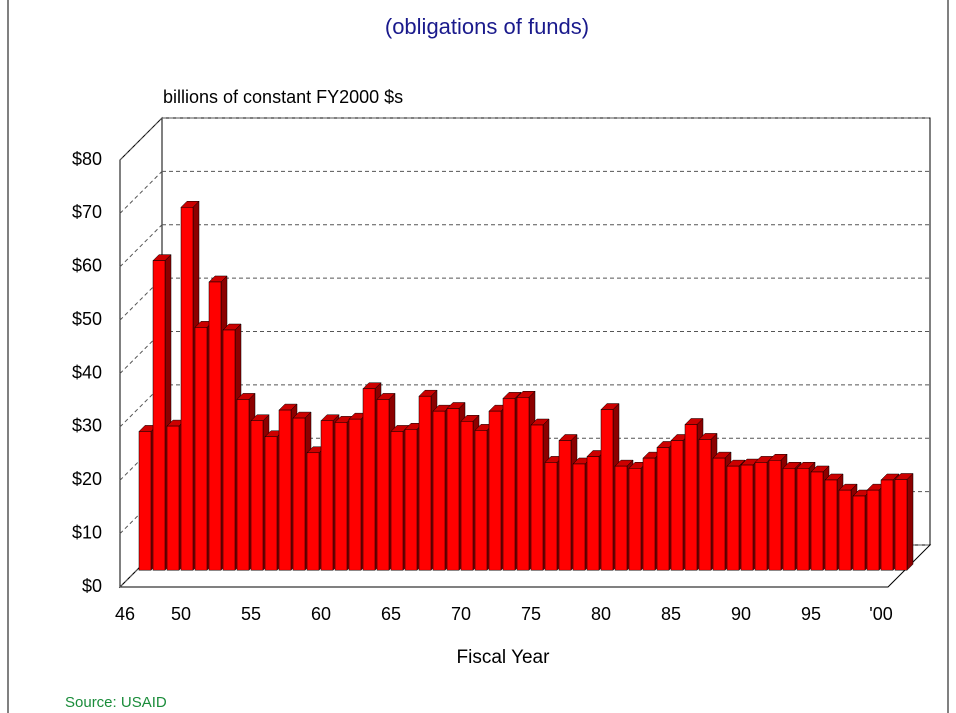 This screenshot has height=713, width=956. Describe the element at coordinates (87, 319) in the screenshot. I see `y-tick-label: $50` at that location.